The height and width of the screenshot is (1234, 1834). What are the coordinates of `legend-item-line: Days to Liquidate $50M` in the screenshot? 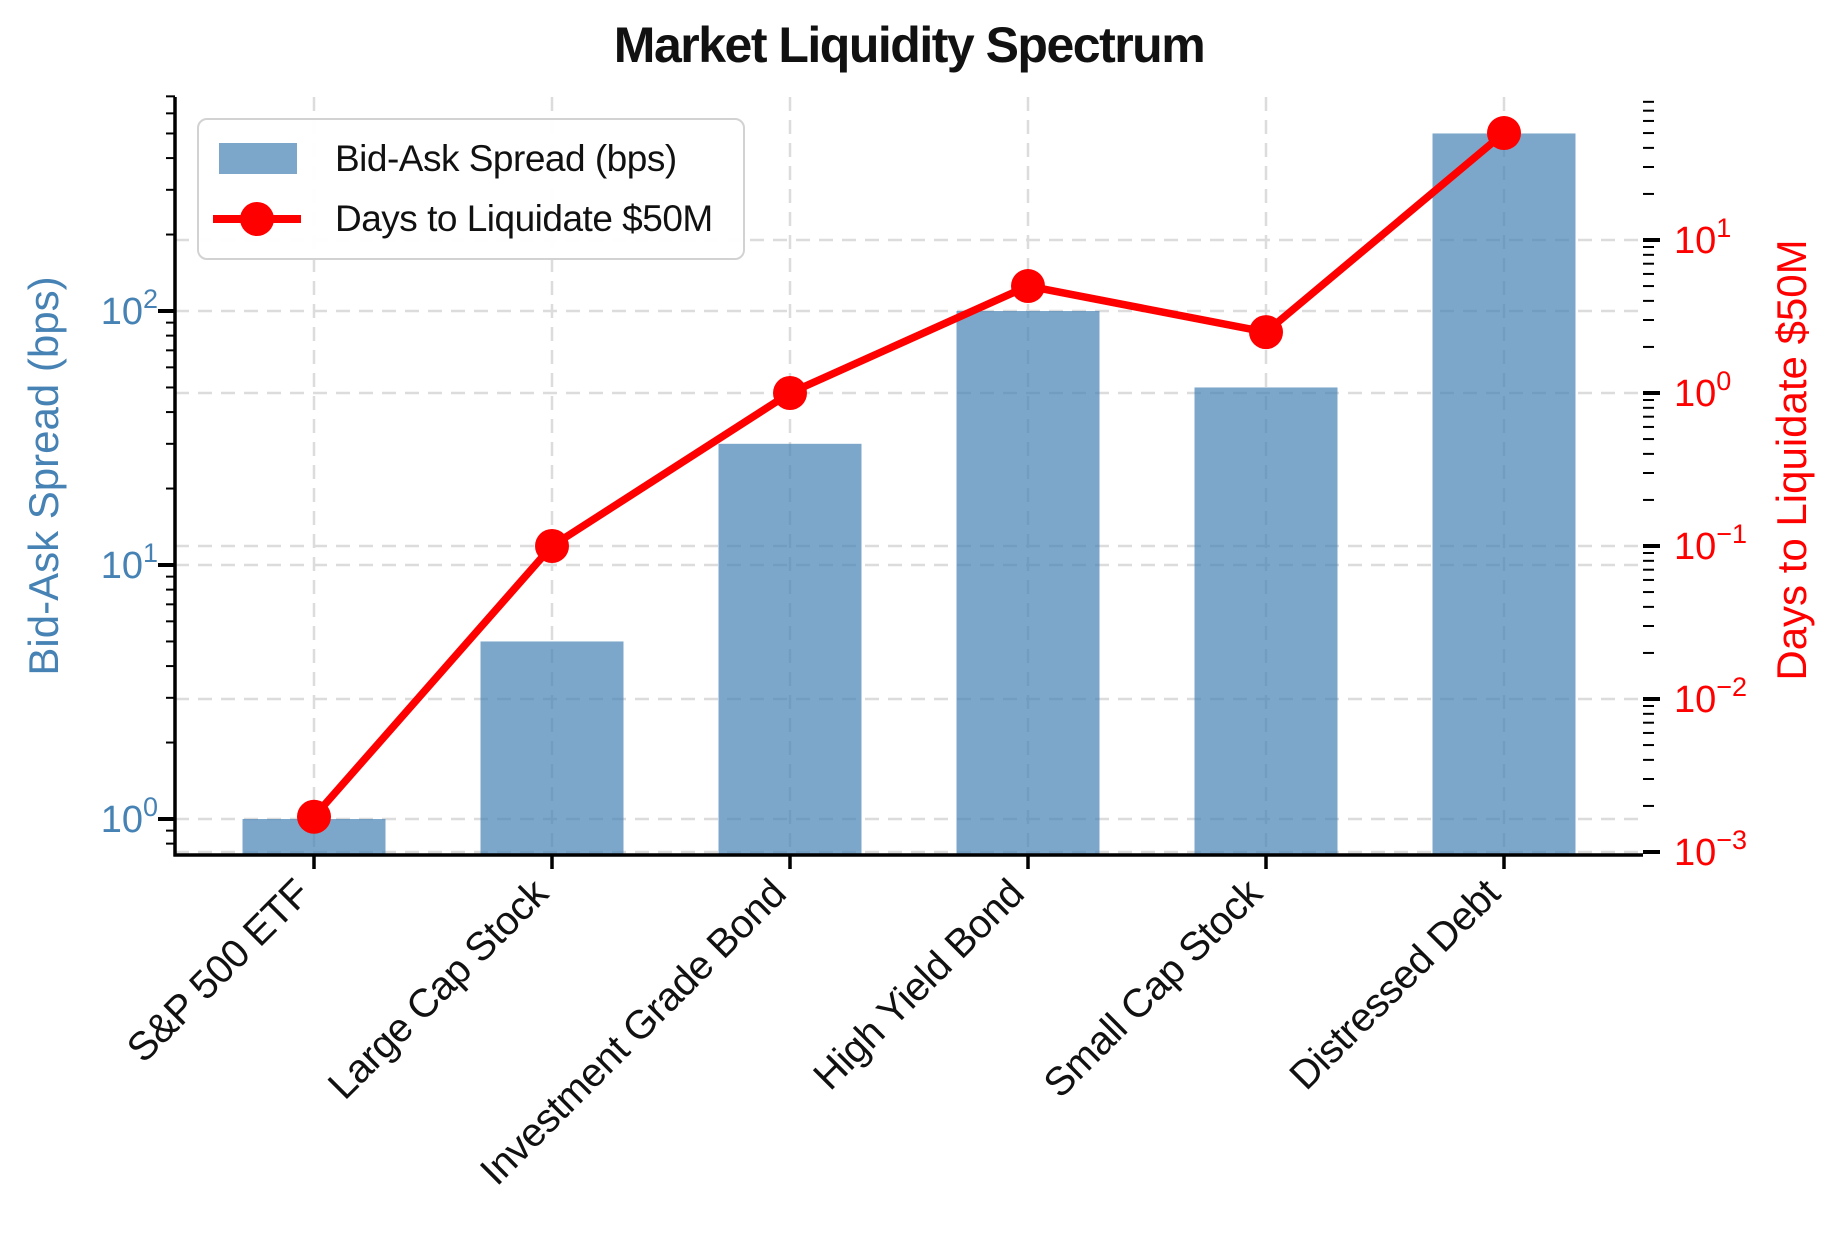 It's located at (471, 219).